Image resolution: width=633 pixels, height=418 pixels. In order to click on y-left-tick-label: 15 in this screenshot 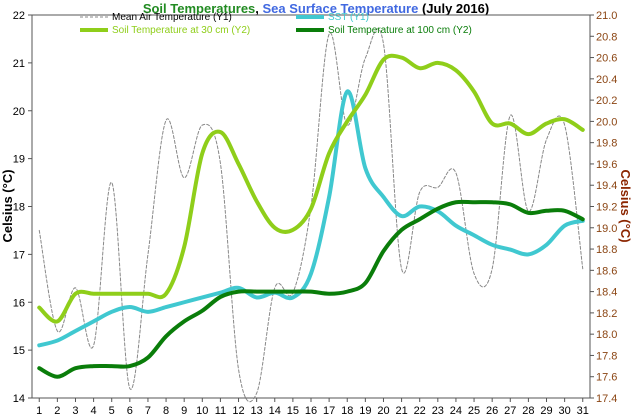, I will do `click(19, 351)`.